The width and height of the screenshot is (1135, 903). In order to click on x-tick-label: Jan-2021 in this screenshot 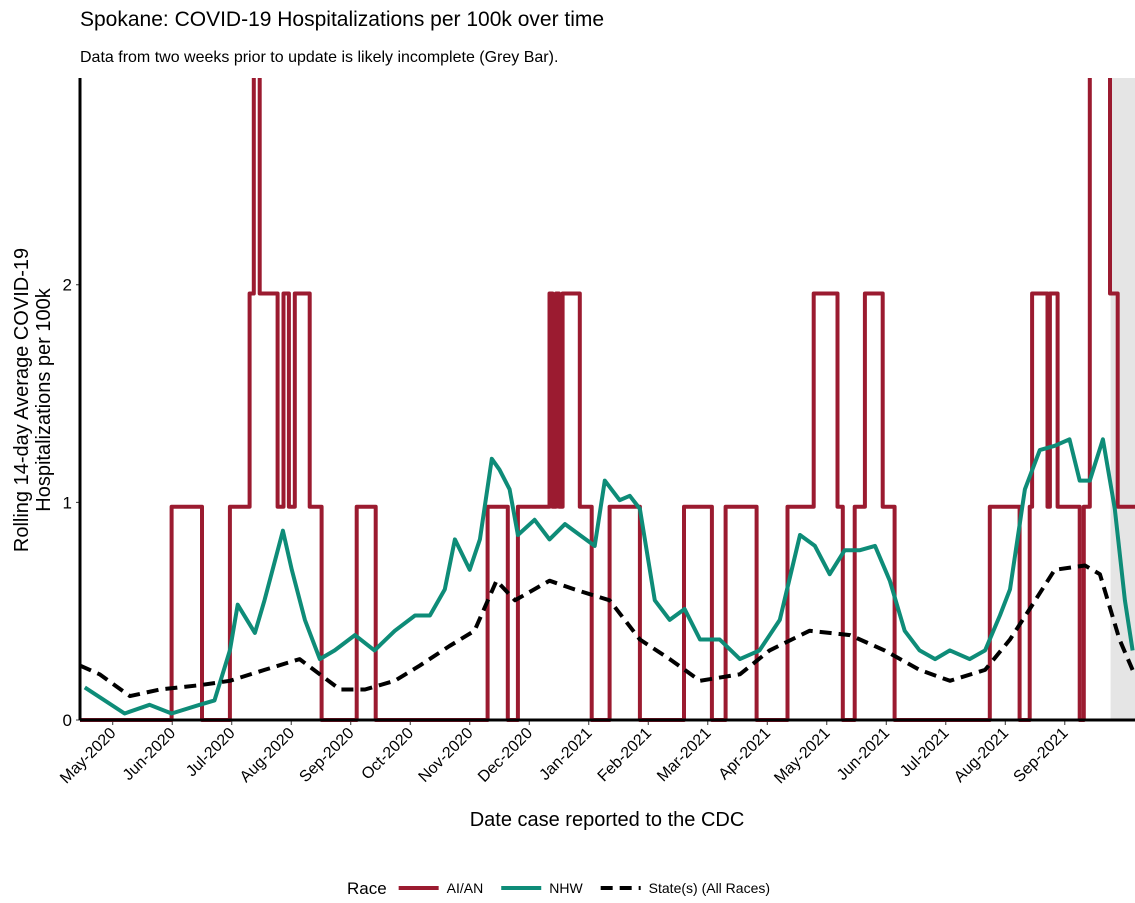, I will do `click(565, 754)`.